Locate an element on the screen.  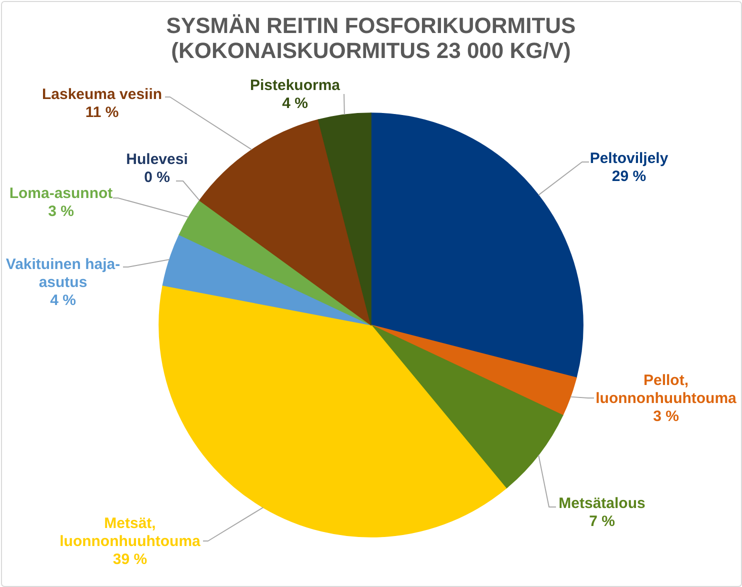
slice-label: Loma-asunnot is located at coordinates (61, 193).